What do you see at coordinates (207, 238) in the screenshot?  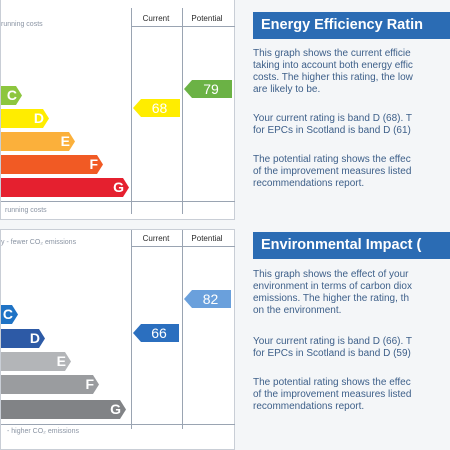 I see `ei-col-potential: Potential` at bounding box center [207, 238].